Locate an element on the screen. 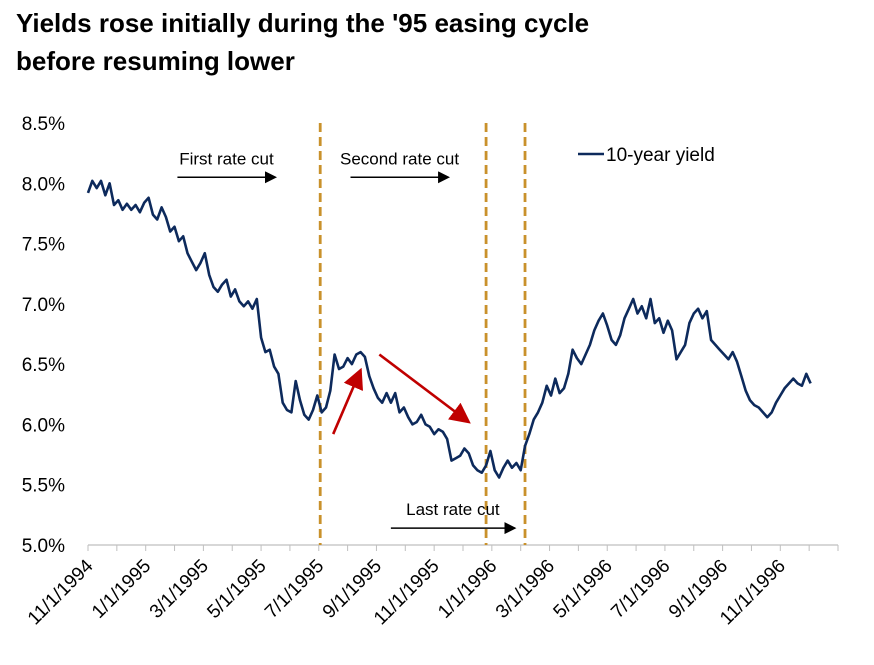 The image size is (874, 665). rate-cut-label: Last rate cut is located at coordinates (453, 509).